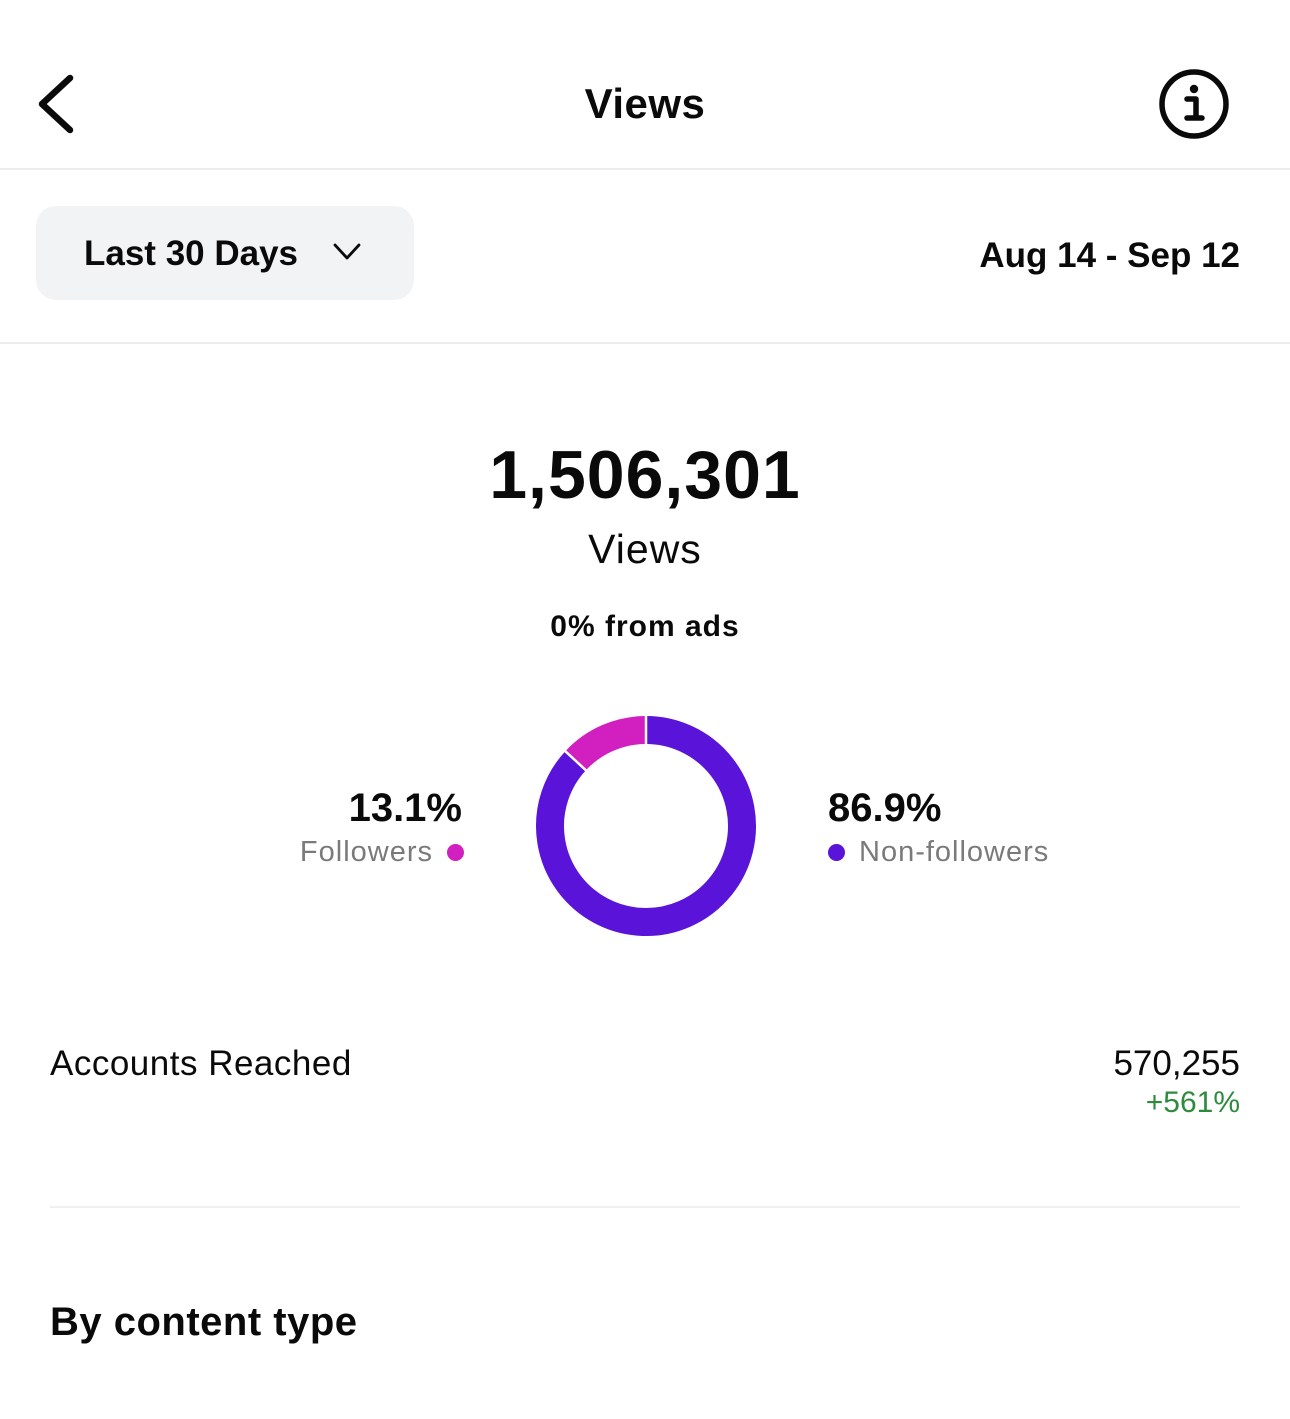 The height and width of the screenshot is (1419, 1290). What do you see at coordinates (645, 475) in the screenshot?
I see `total-views-count: 1,506,301` at bounding box center [645, 475].